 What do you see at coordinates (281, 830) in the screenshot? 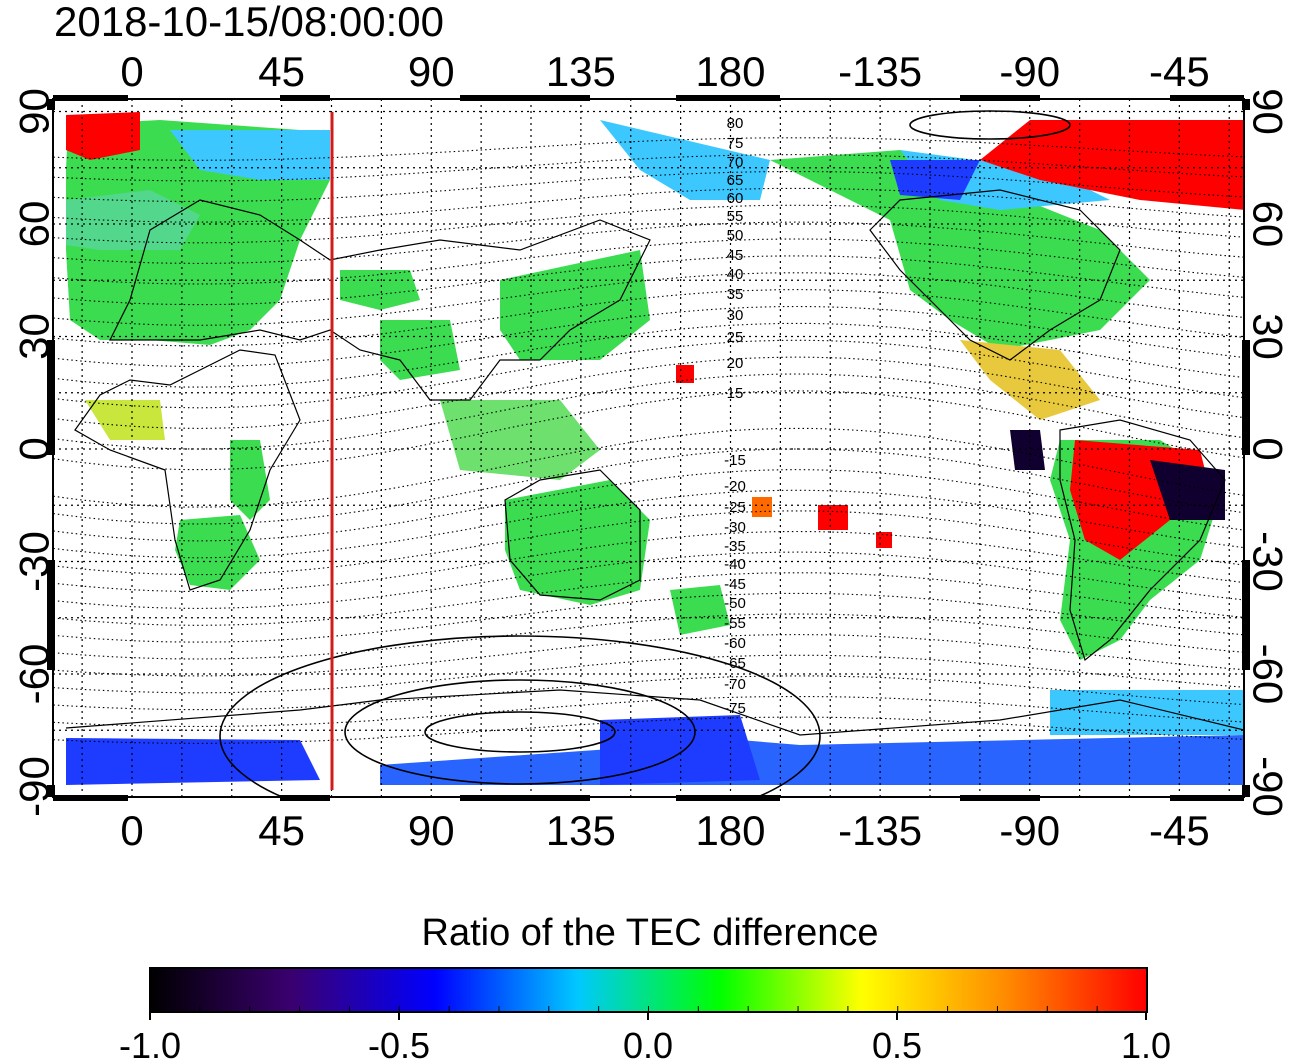
I see `lon-tick-bottom: 45` at bounding box center [281, 830].